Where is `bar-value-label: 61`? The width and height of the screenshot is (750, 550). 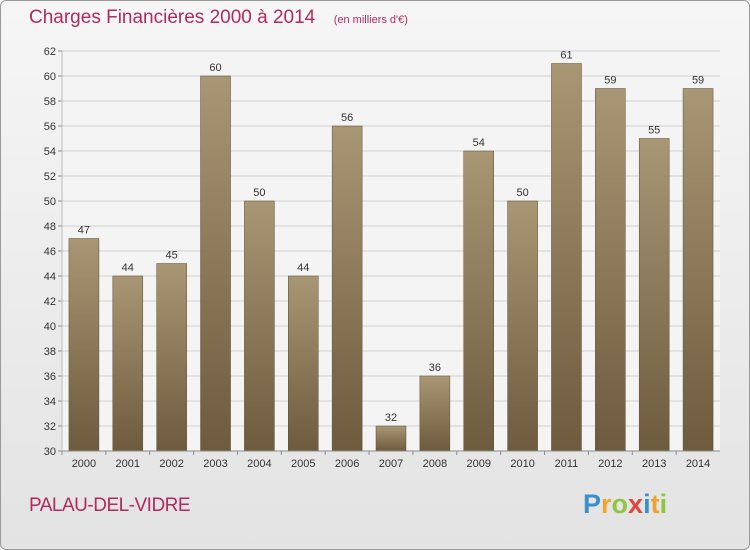
bar-value-label: 61 is located at coordinates (566, 56).